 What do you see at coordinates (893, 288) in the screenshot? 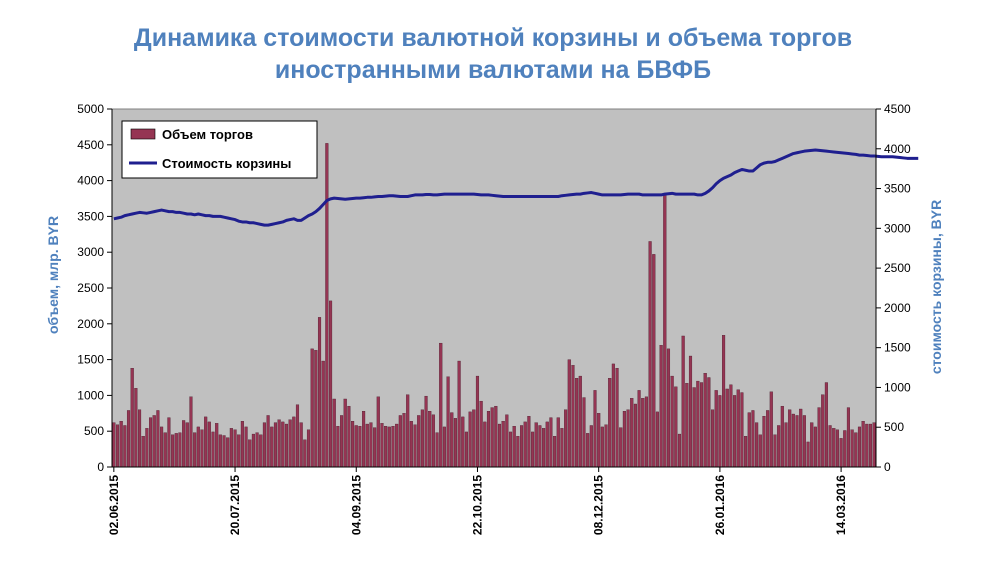
I see `right-y-axis: 0 500 1000 1500 2000 2500 3000 3500 4000 4500` at bounding box center [893, 288].